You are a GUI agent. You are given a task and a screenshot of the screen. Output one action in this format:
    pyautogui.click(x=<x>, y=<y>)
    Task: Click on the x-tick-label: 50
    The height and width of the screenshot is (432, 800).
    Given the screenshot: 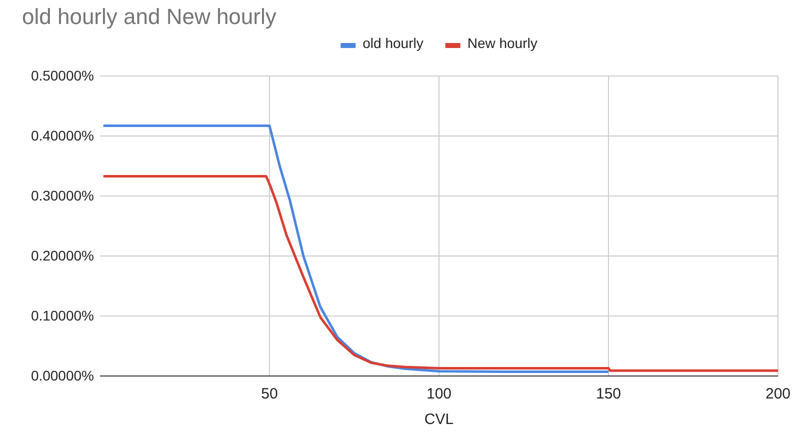 What is the action you would take?
    pyautogui.click(x=269, y=394)
    